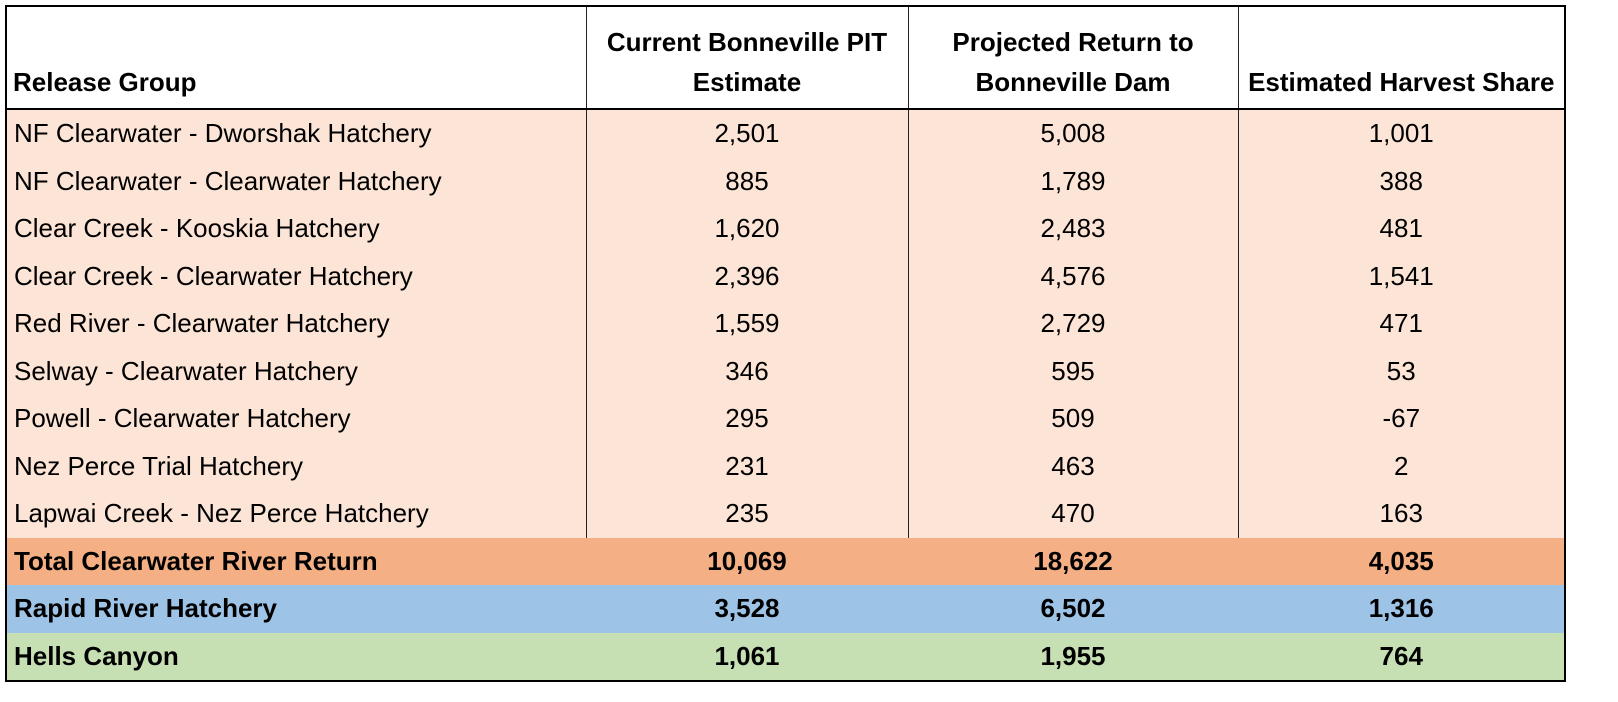 The height and width of the screenshot is (702, 1618). Describe the element at coordinates (1401, 58) in the screenshot. I see `header-harvest-share: Estimated Harvest Share` at that location.